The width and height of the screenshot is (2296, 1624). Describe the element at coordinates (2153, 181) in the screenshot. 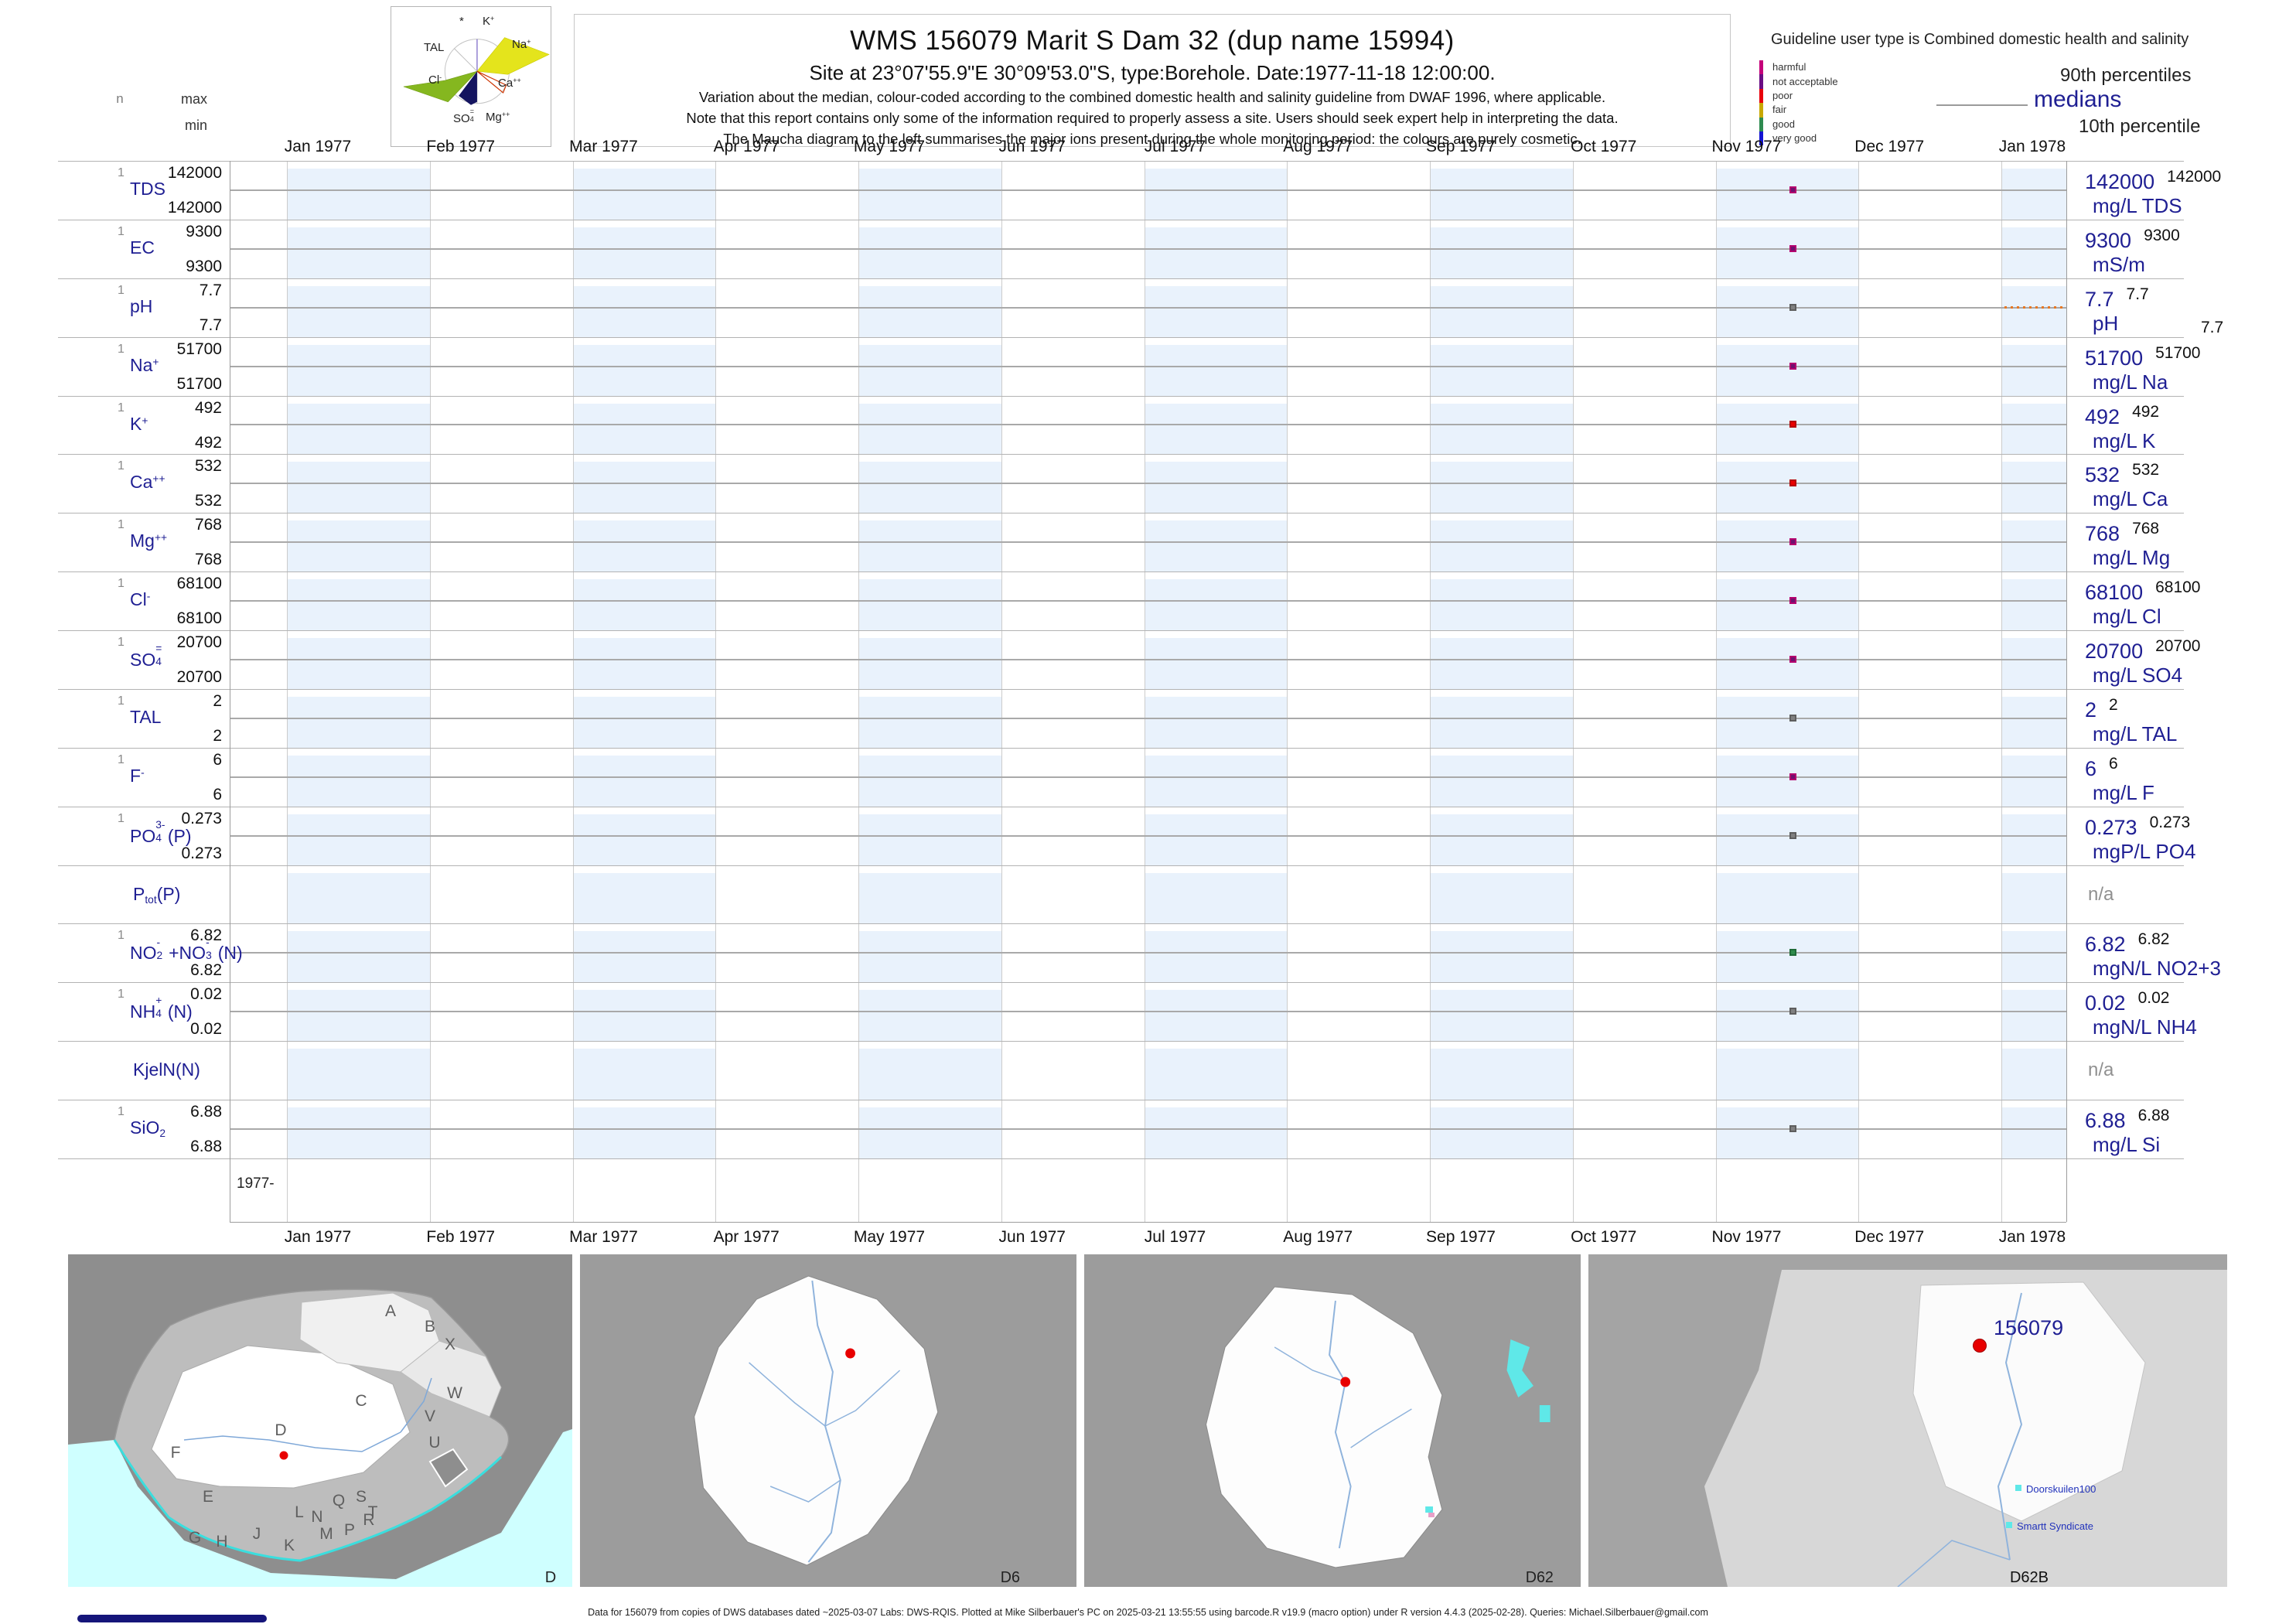

I see `summary-line-tds: 142000 142000` at that location.